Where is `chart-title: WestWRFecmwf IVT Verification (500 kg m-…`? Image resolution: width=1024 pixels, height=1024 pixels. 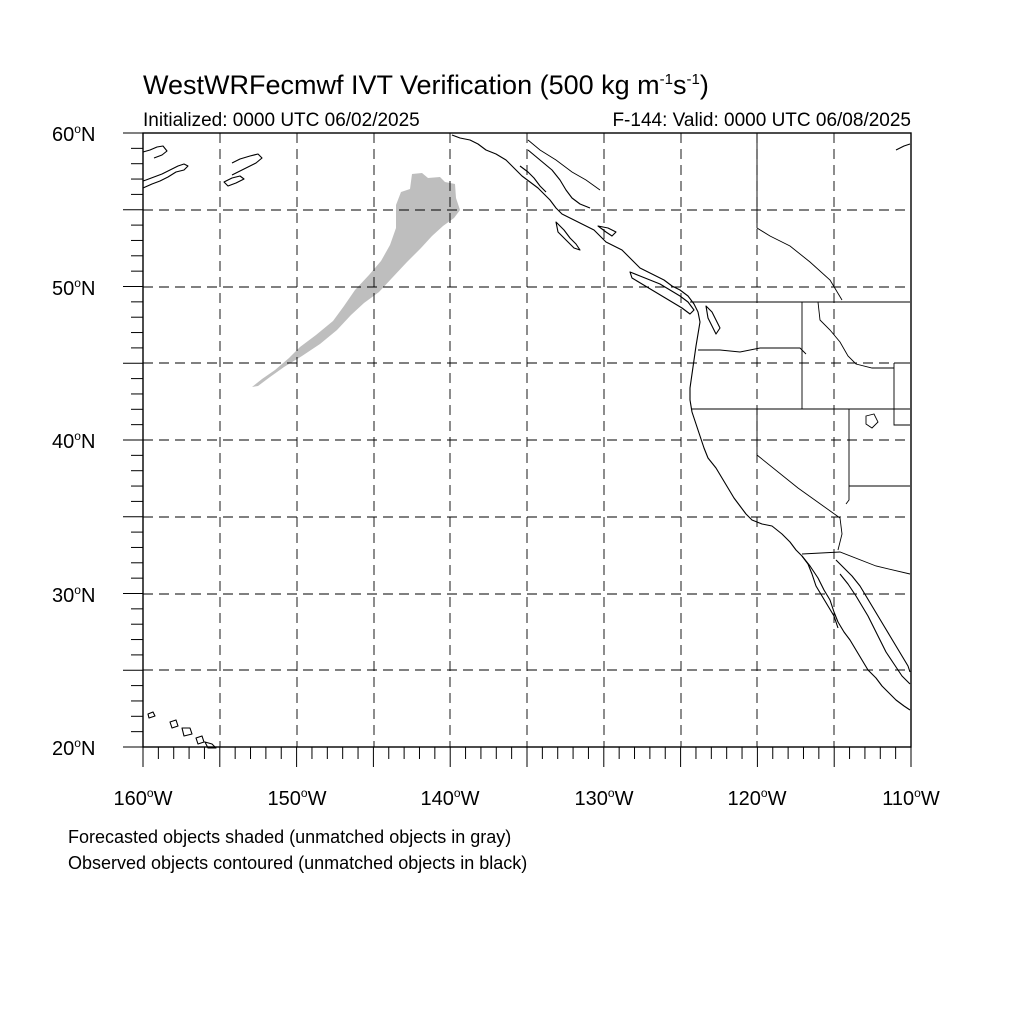 chart-title: WestWRFecmwf IVT Verification (500 kg m-… is located at coordinates (426, 85).